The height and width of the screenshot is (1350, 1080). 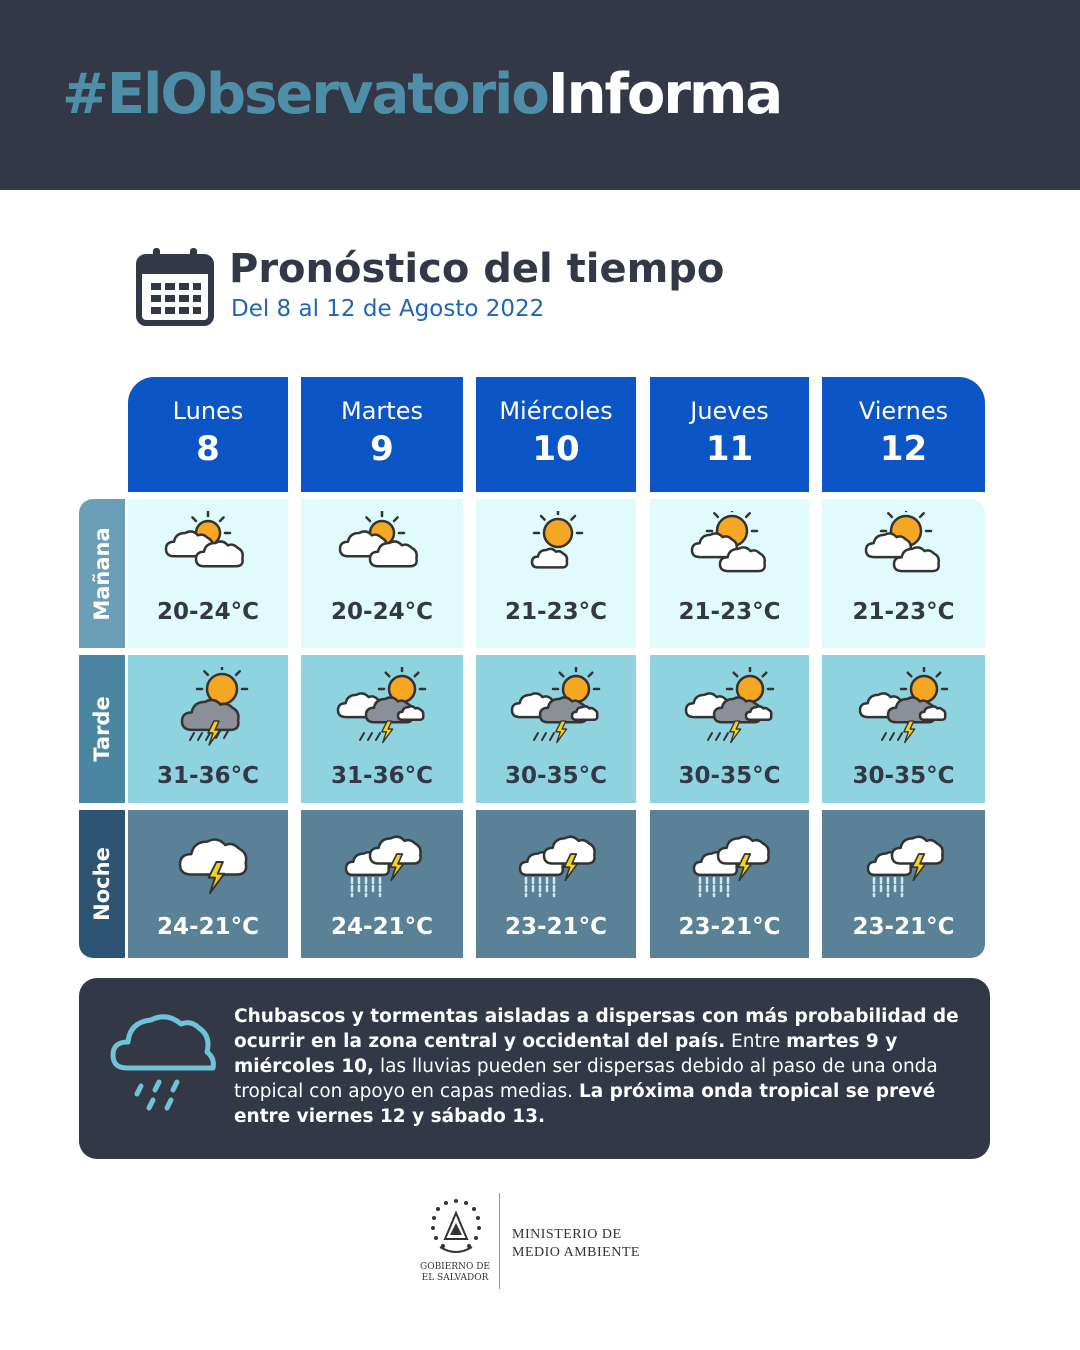 I want to click on day-header: Jueves 11, so click(x=729, y=434).